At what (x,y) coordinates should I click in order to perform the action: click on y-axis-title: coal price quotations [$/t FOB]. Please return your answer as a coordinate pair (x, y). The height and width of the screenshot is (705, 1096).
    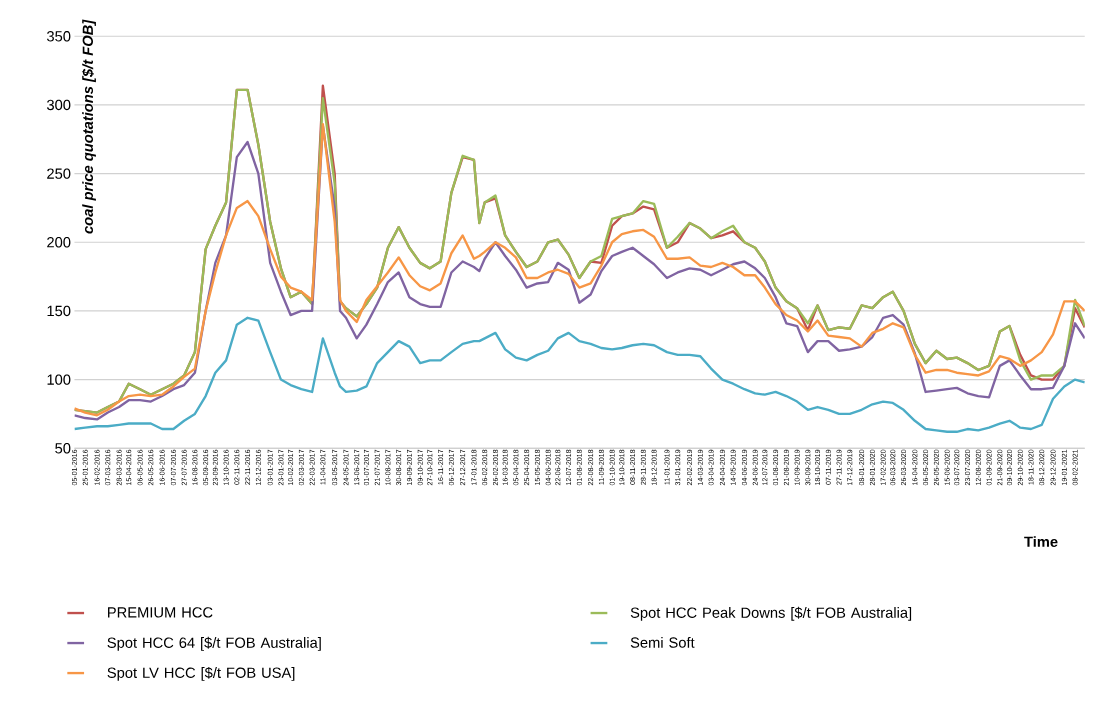
    Looking at the image, I should click on (88, 126).